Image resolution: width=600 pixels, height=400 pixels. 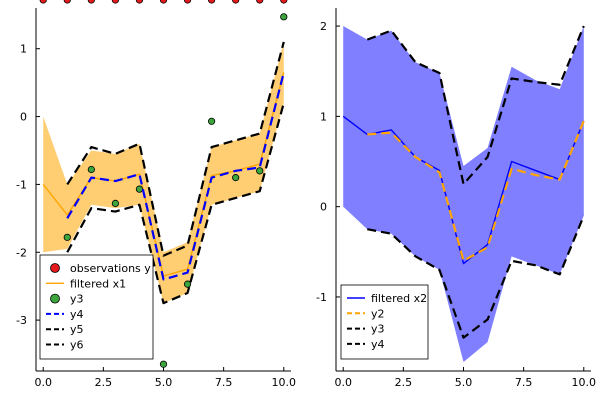 What do you see at coordinates (77, 329) in the screenshot?
I see `legend-label: y5` at bounding box center [77, 329].